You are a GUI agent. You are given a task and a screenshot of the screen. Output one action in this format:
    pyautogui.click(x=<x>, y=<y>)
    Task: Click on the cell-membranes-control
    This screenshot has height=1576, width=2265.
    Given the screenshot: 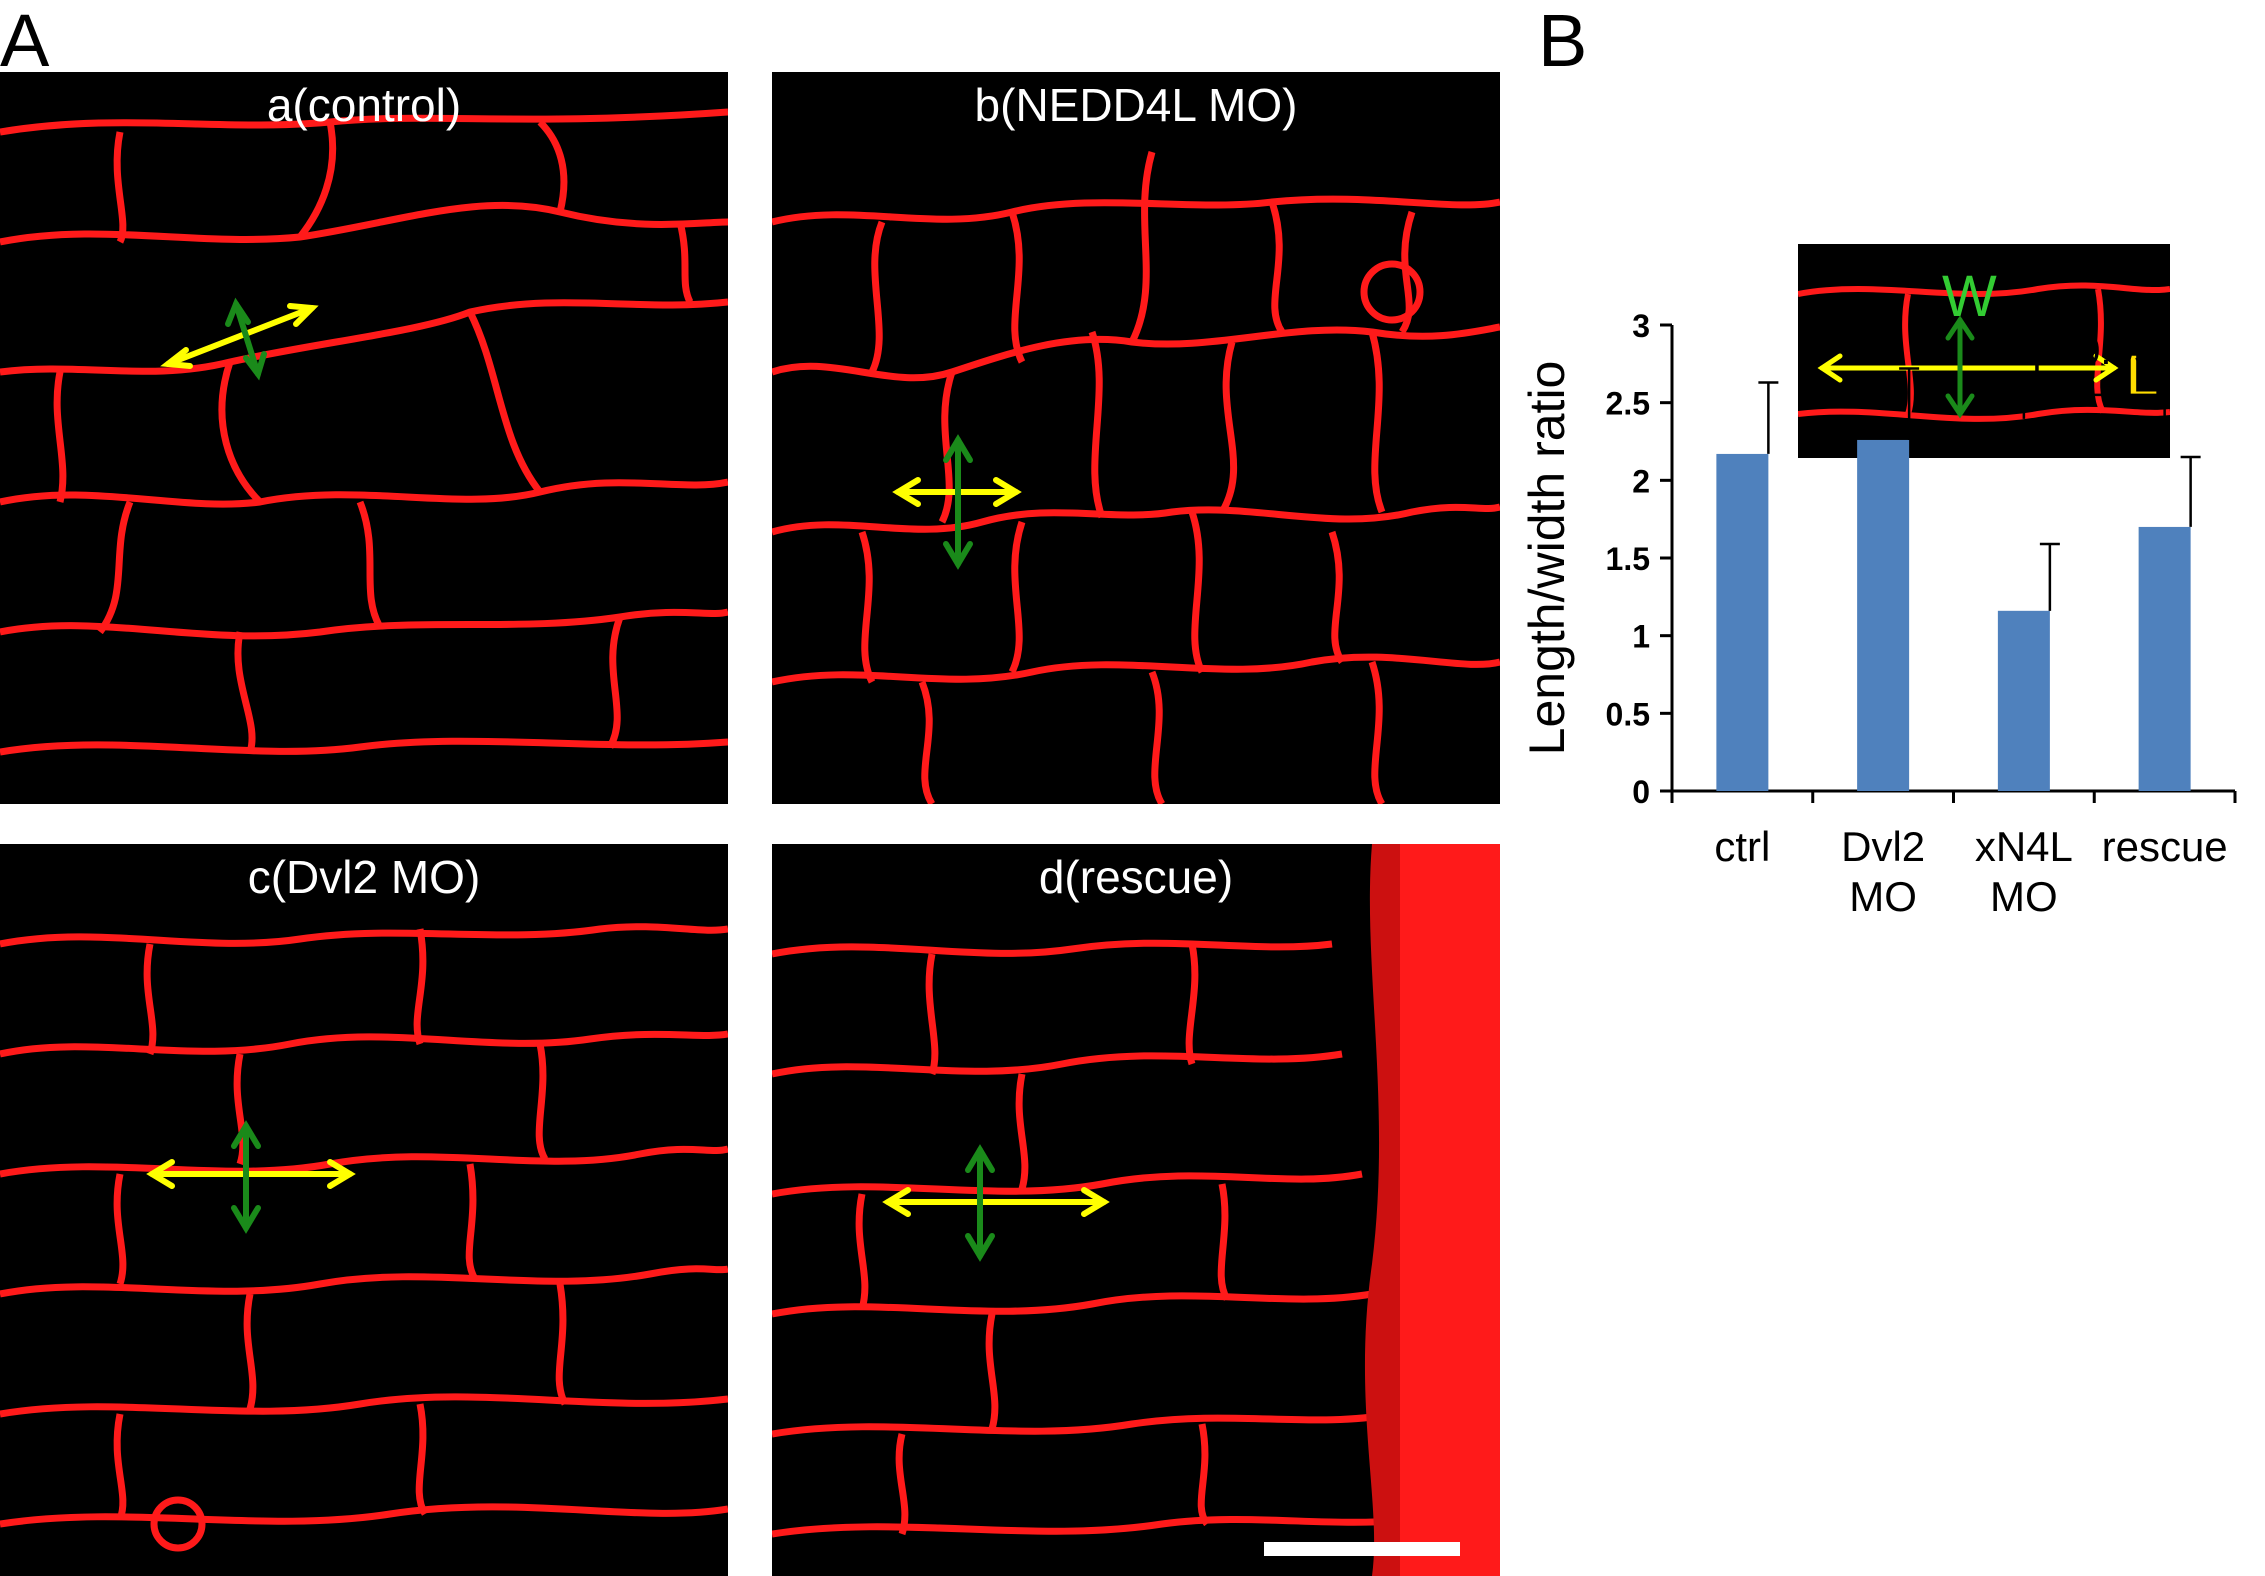 What is the action you would take?
    pyautogui.click(x=364, y=432)
    